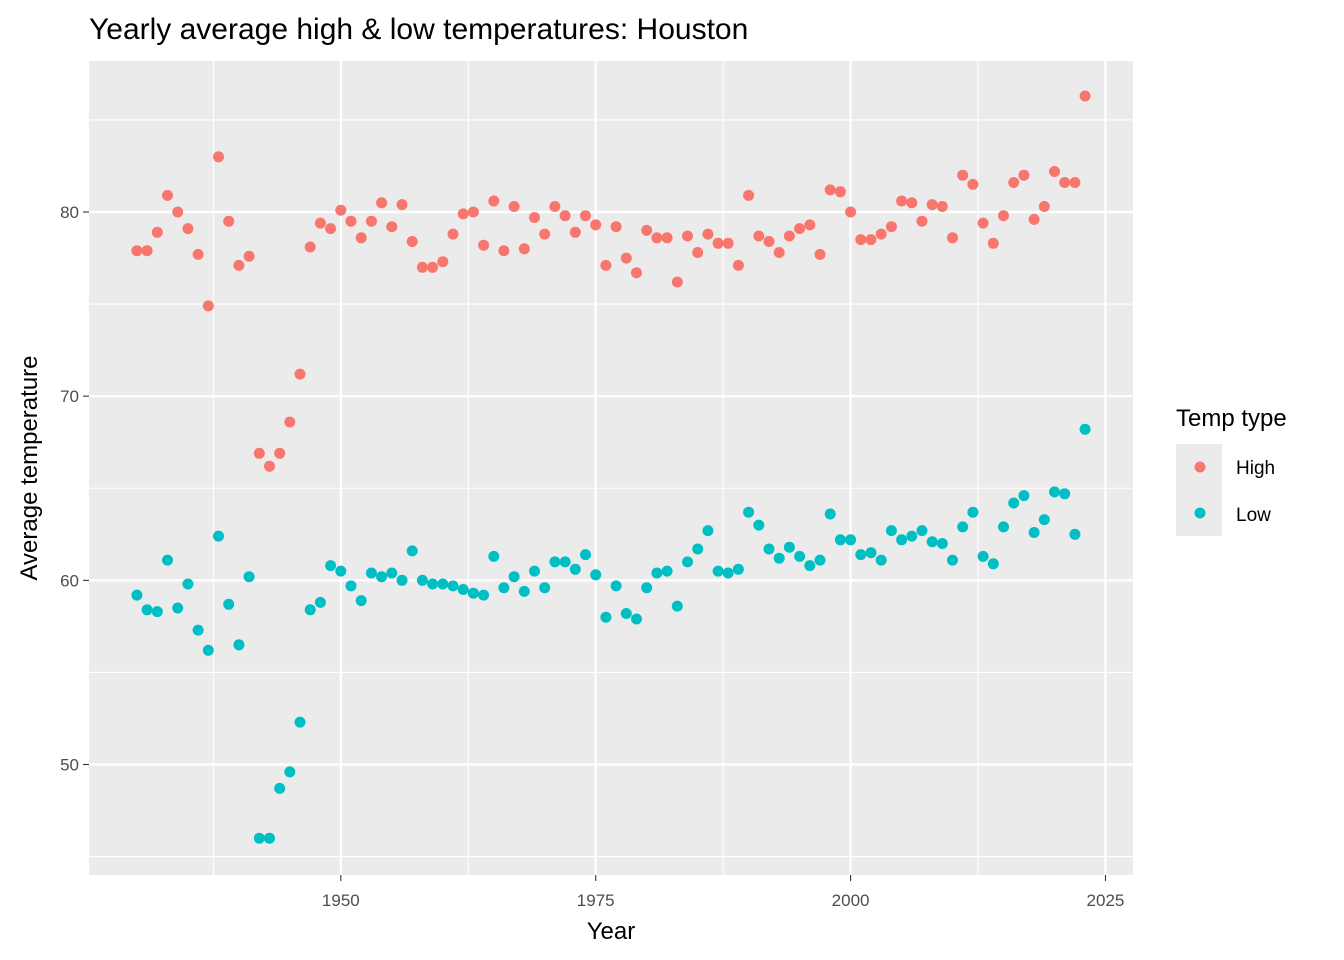  I want to click on y-axis: 50 60 70 80, so click(74, 489).